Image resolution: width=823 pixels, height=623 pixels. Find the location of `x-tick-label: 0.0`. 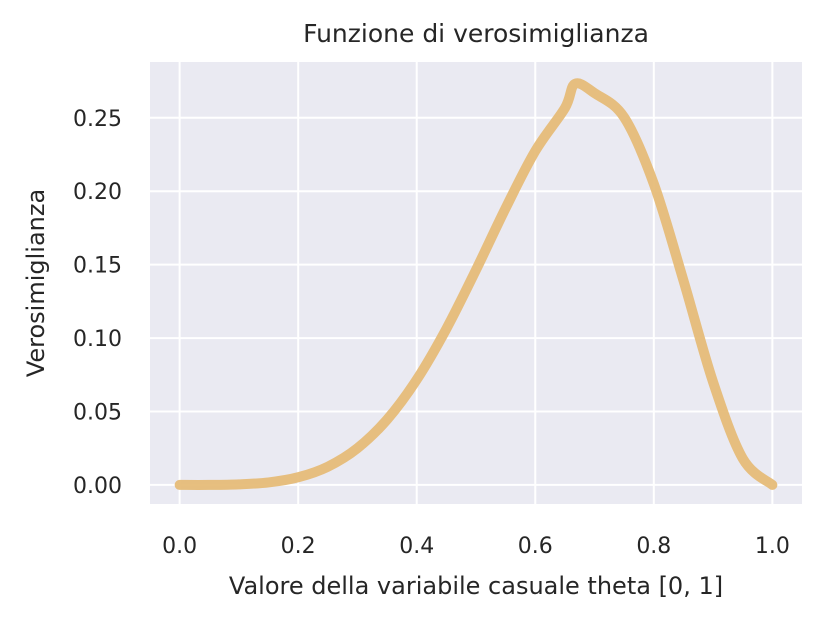

x-tick-label: 0.0 is located at coordinates (179, 546).